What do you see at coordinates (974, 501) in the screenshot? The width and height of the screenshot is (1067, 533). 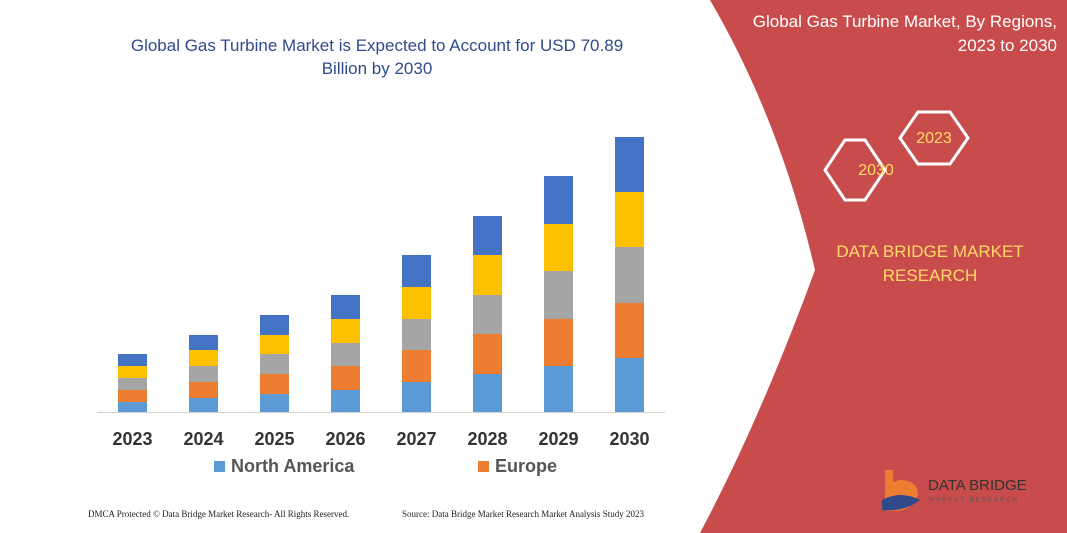 I see `logo-tagline: MARKET RESEARCH` at bounding box center [974, 501].